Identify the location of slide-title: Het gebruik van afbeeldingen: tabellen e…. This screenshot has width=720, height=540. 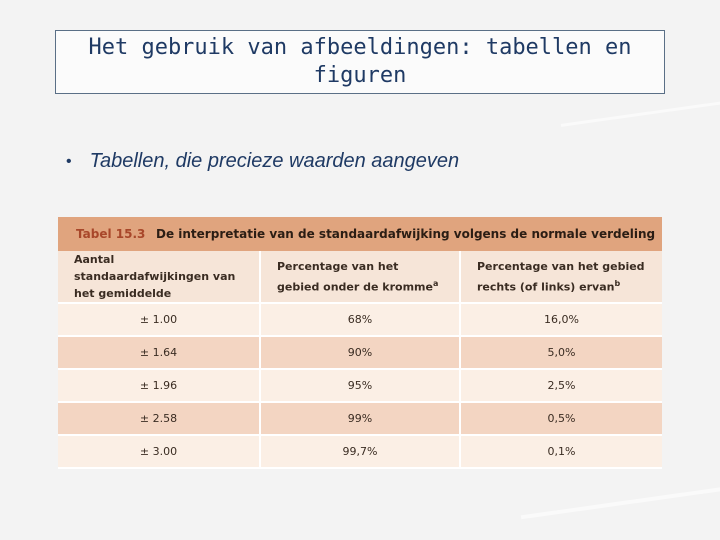
(360, 61).